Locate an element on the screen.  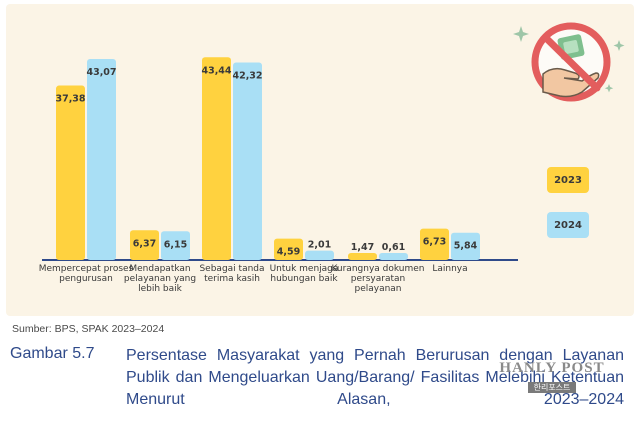
value-label-2023-2: 6,37 is located at coordinates (144, 243).